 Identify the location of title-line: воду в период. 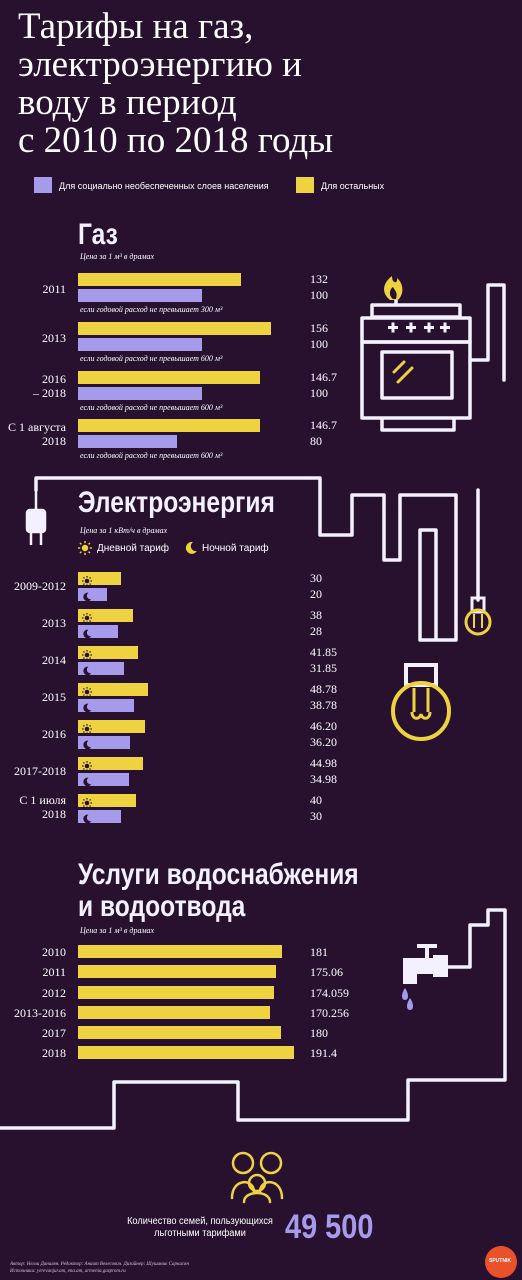
(127, 102).